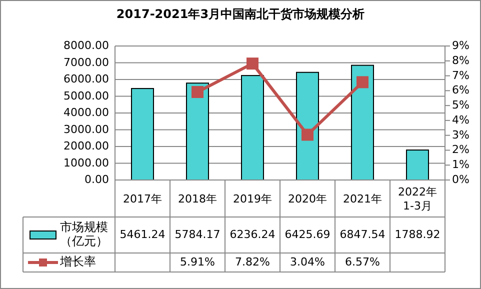 Image resolution: width=481 pixels, height=289 pixels. I want to click on y-tick-label: 0.00, so click(96, 179).